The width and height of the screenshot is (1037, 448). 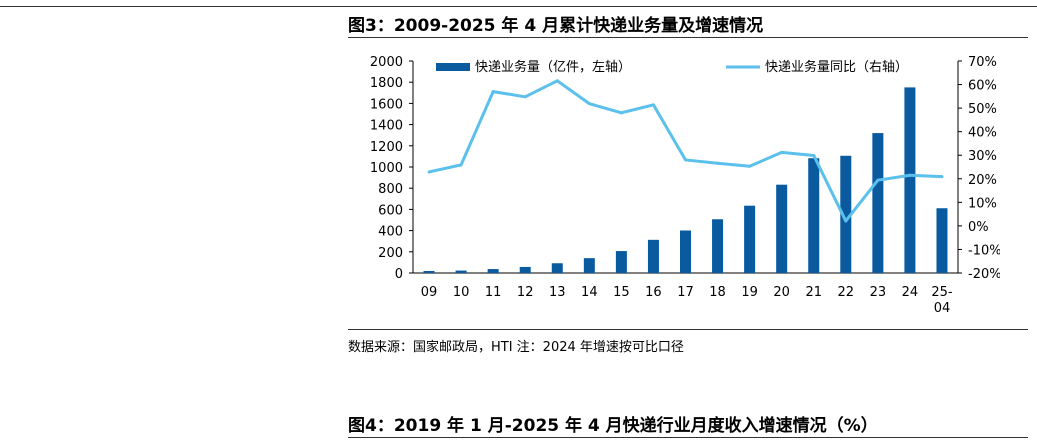 I want to click on x-tick-label: 09, so click(x=429, y=292).